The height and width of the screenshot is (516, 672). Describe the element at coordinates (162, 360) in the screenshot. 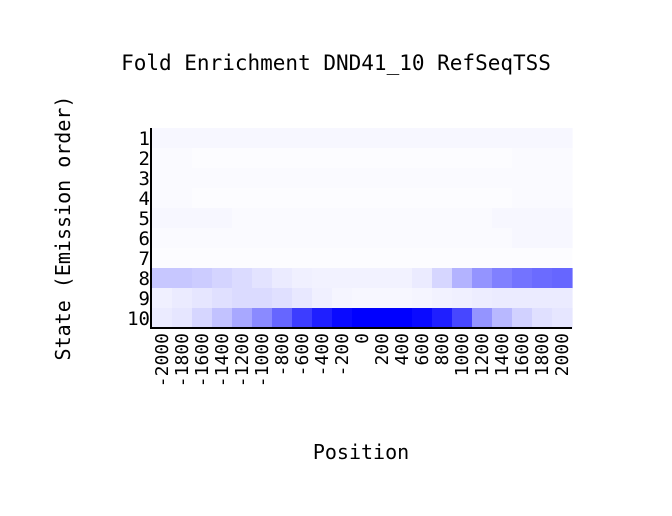

I see `x-tick-label: -2000` at that location.